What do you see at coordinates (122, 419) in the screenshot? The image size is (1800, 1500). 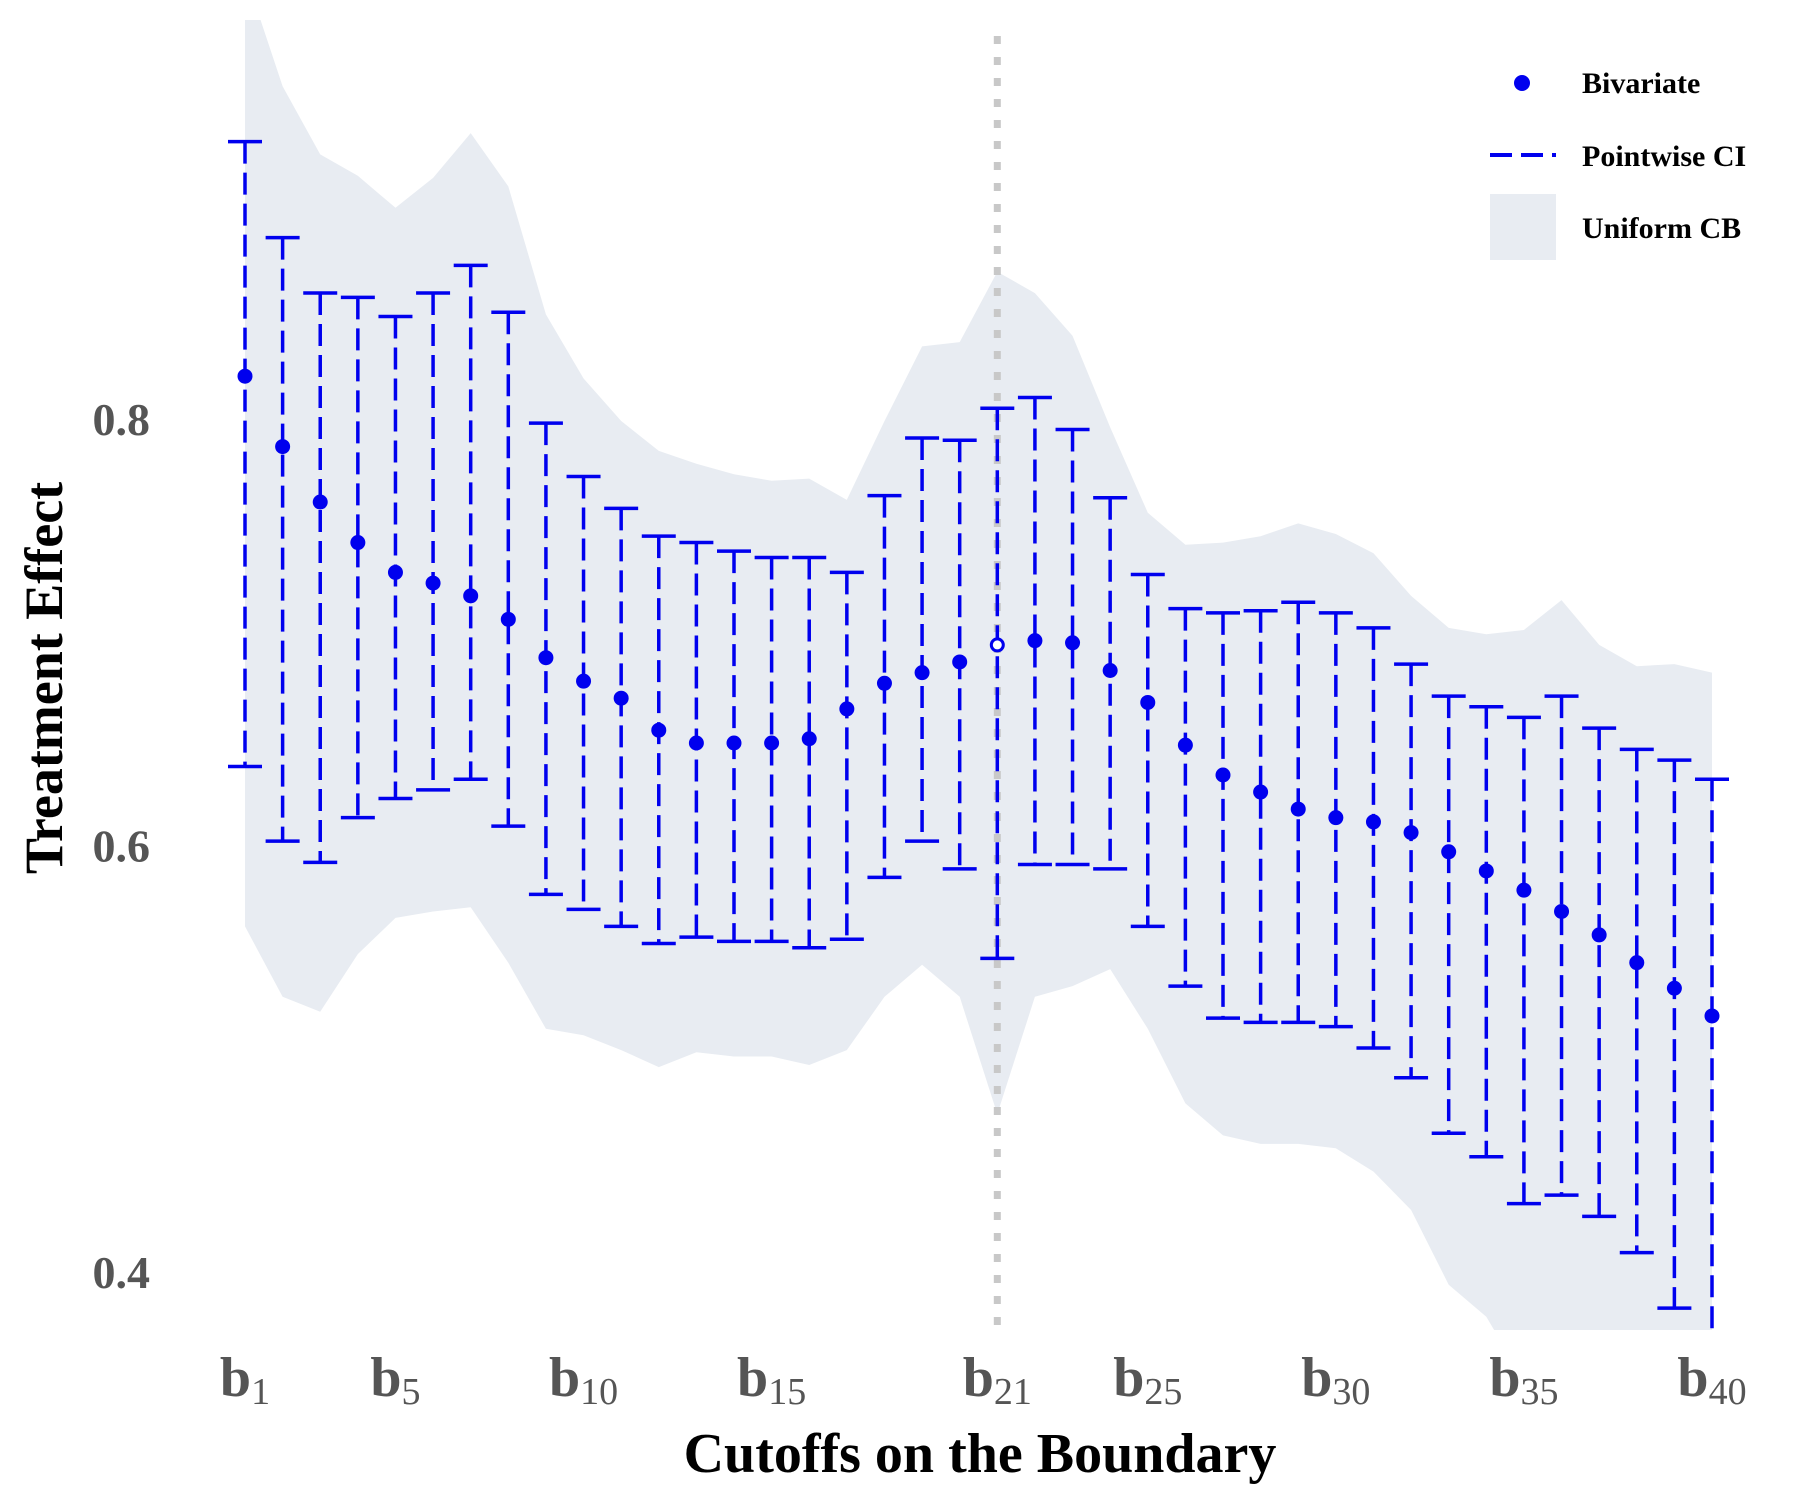 I see `y-tick-label: 0.8` at bounding box center [122, 419].